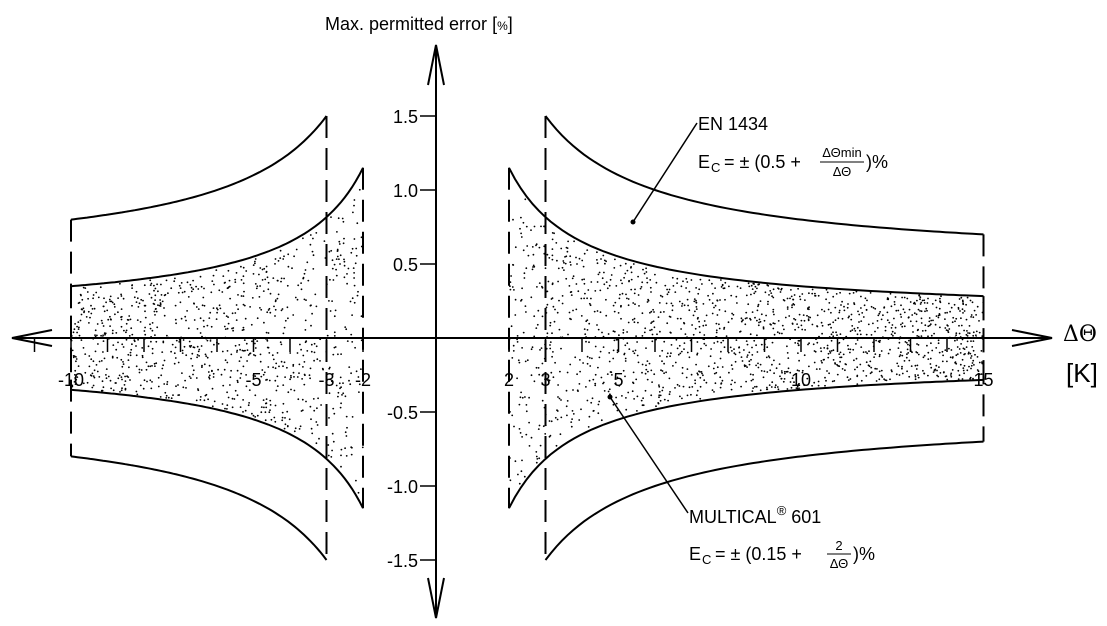  I want to click on multical-upper-curve, so click(746, 232).